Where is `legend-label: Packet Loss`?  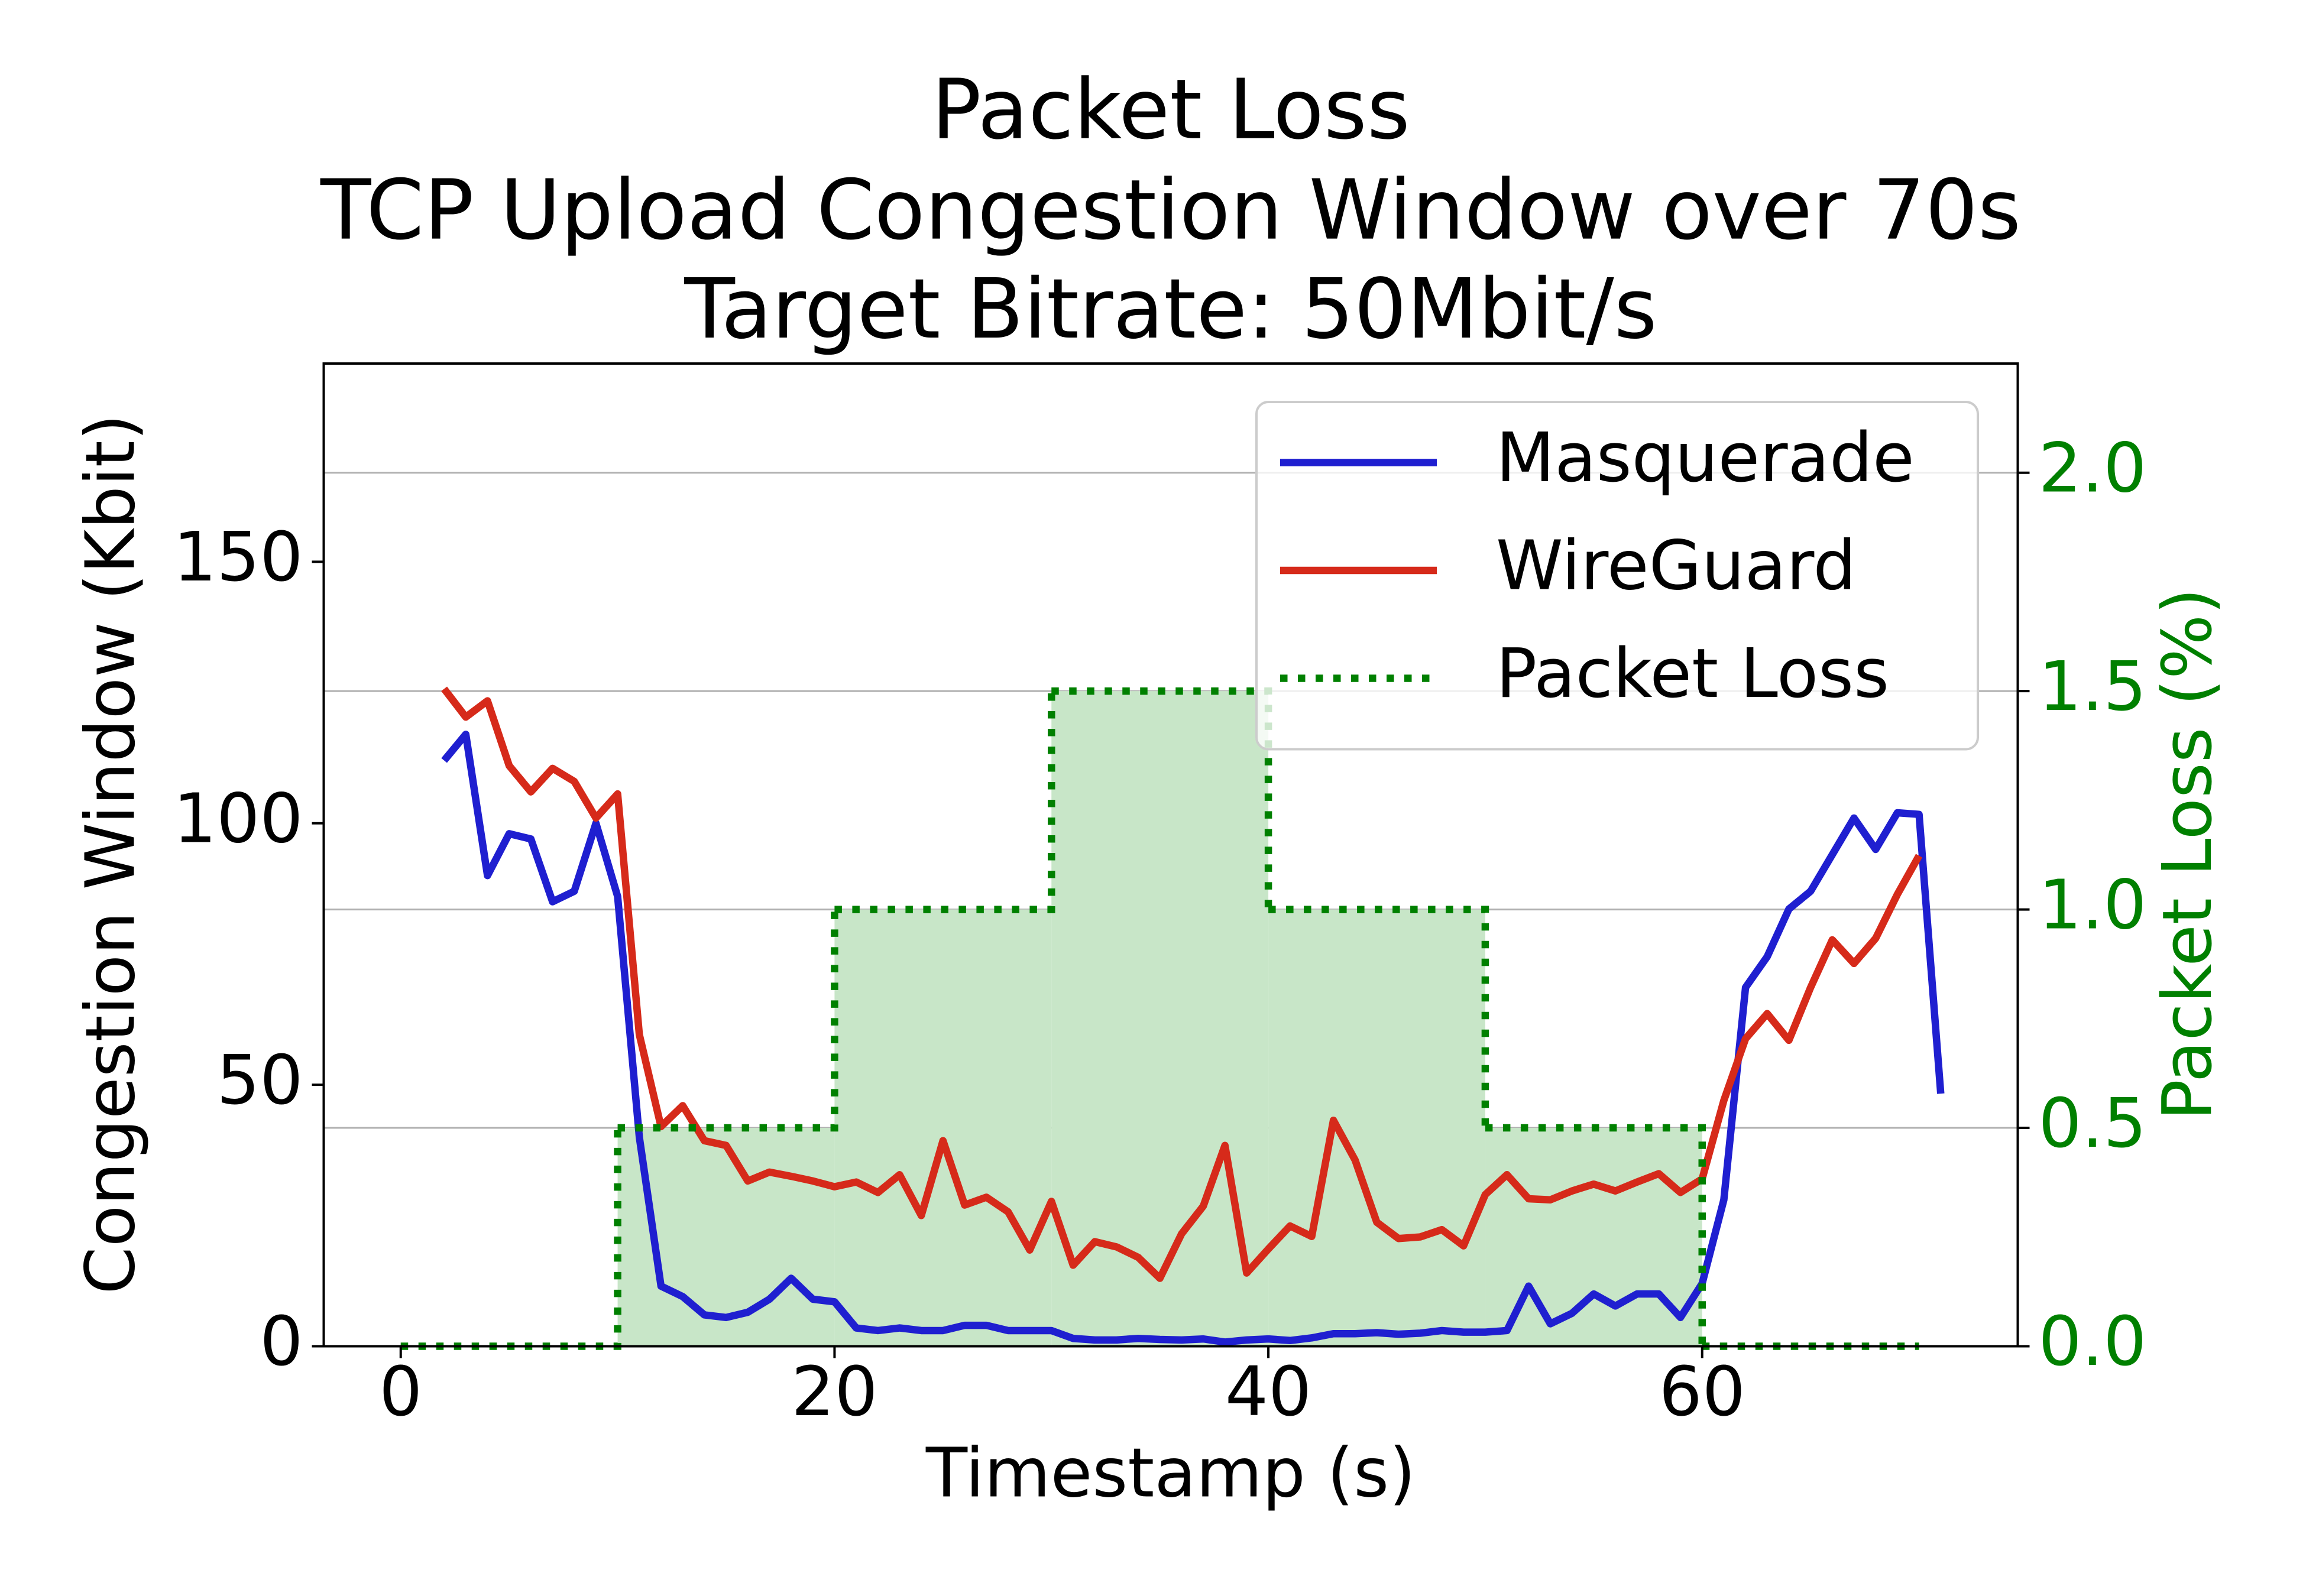
legend-label: Packet Loss is located at coordinates (1692, 673).